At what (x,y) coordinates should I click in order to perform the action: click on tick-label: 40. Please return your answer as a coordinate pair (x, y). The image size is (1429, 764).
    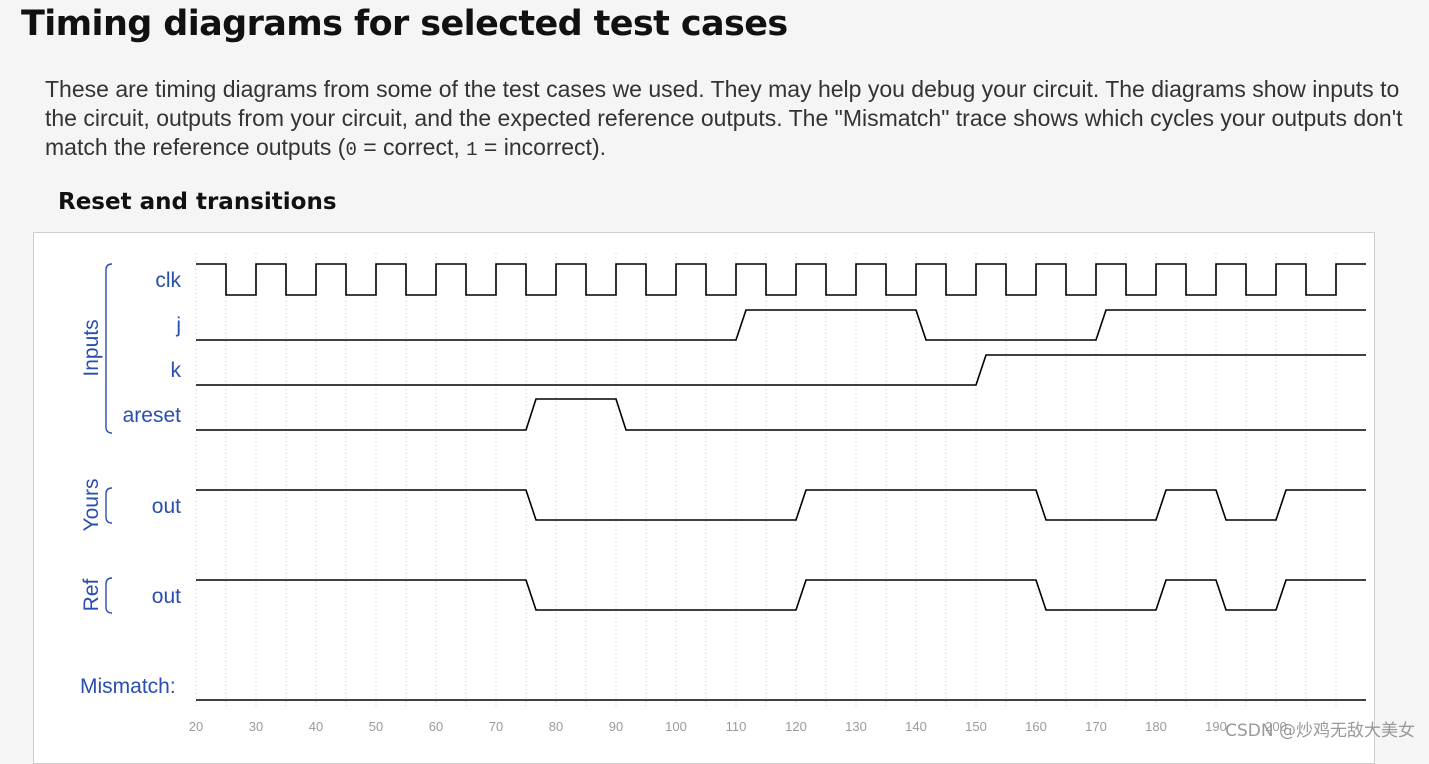
    Looking at the image, I should click on (316, 726).